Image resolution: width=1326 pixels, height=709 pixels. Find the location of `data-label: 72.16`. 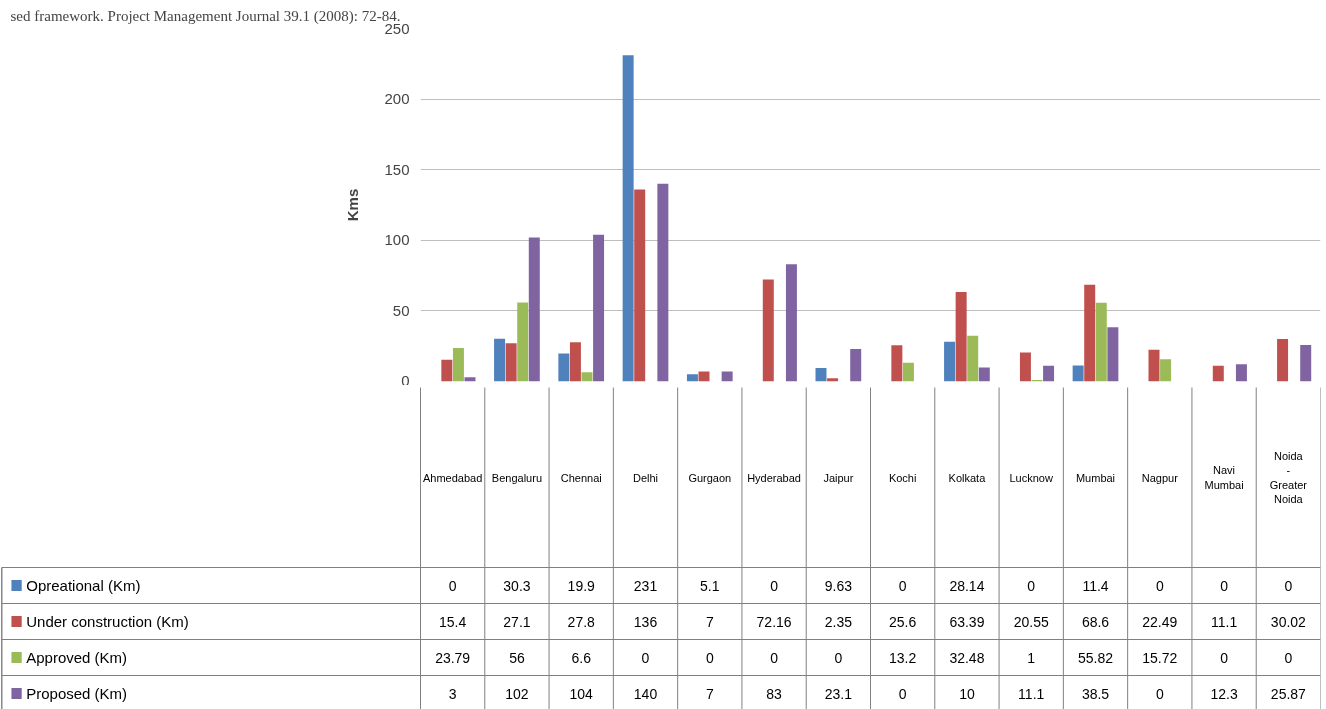

data-label: 72.16 is located at coordinates (774, 621).